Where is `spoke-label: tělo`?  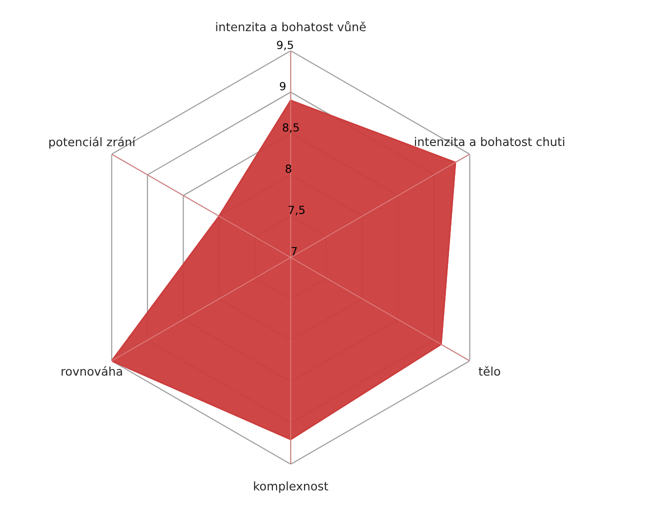
spoke-label: tělo is located at coordinates (489, 371).